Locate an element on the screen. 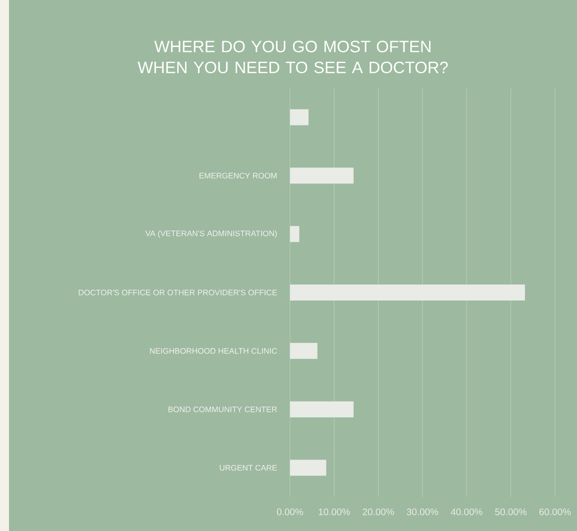  x-tick-label: 20.00% is located at coordinates (378, 512).